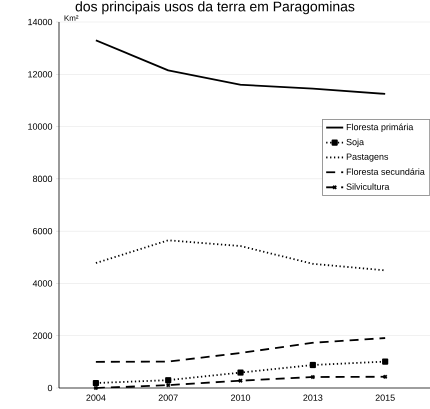  I want to click on x-tick-label: 2010, so click(240, 397).